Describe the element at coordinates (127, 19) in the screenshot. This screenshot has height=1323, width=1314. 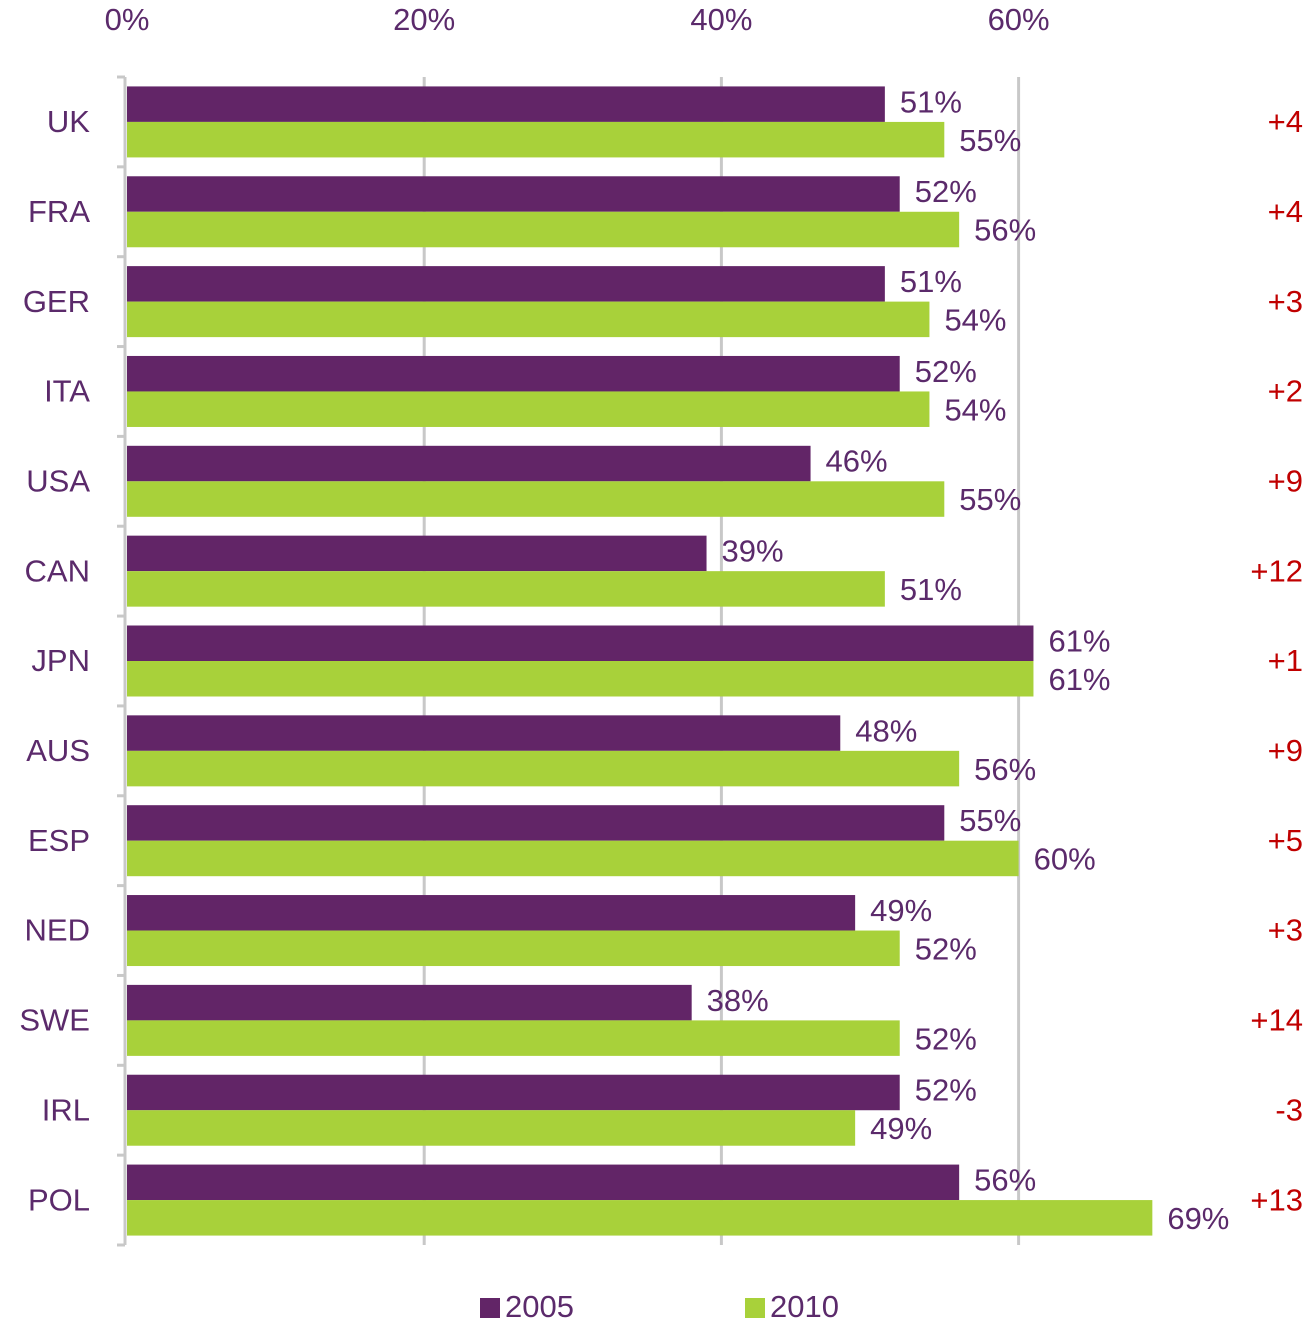
I see `x-tick-label: 0%` at that location.